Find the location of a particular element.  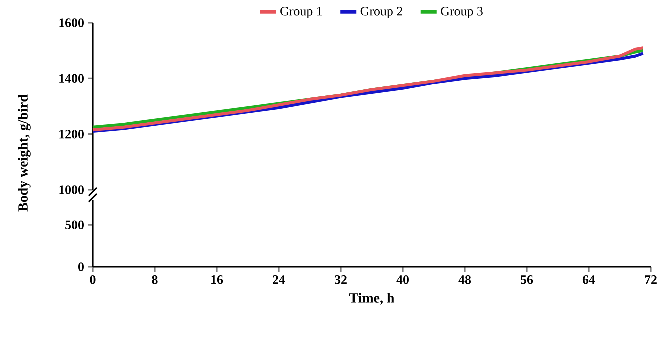

y-tick-label: 500 is located at coordinates (75, 225).